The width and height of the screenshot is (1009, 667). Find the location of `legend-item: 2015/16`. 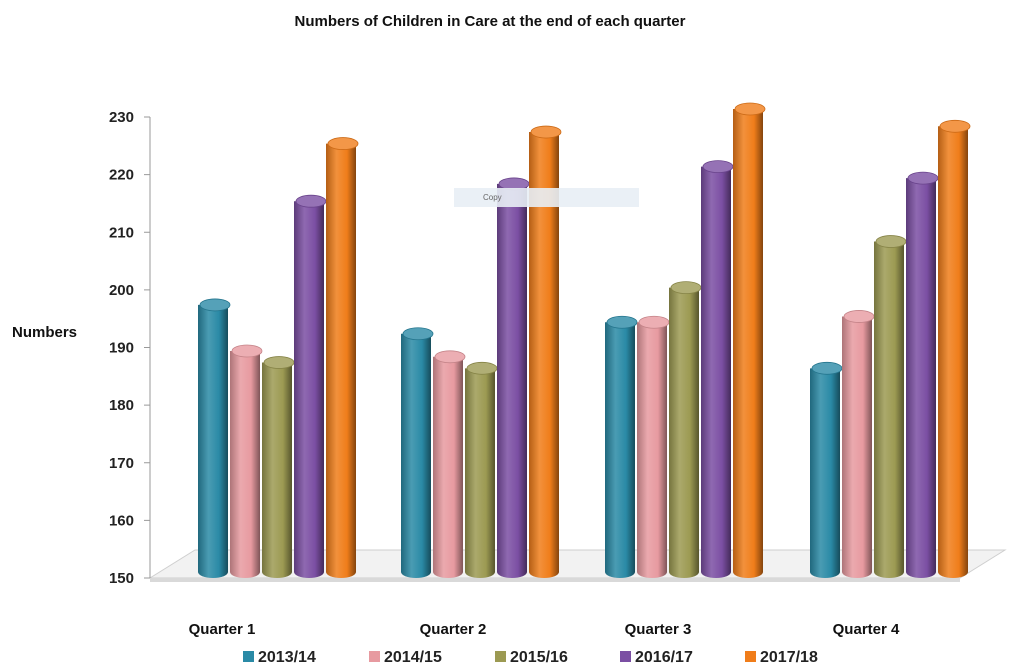

legend-item: 2015/16 is located at coordinates (531, 657).